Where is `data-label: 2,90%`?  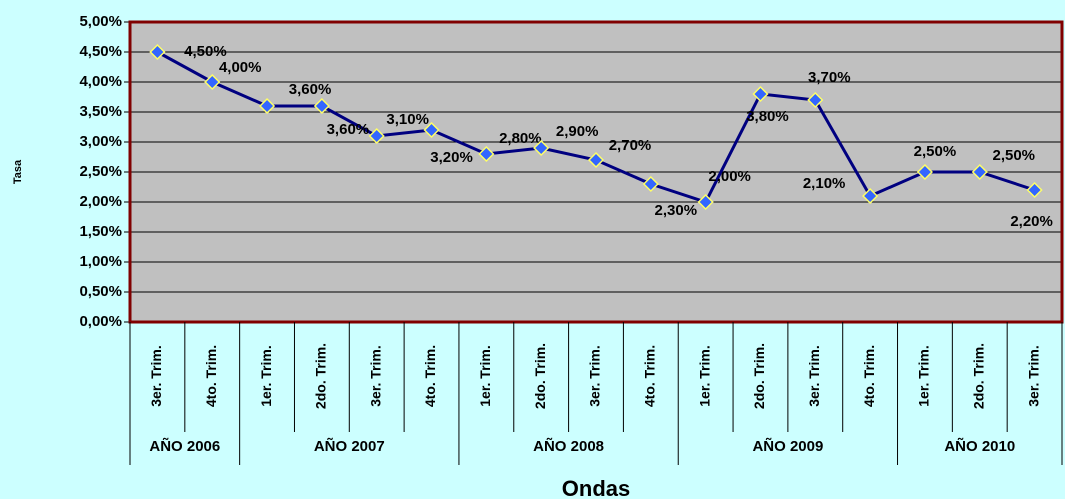 data-label: 2,90% is located at coordinates (577, 131).